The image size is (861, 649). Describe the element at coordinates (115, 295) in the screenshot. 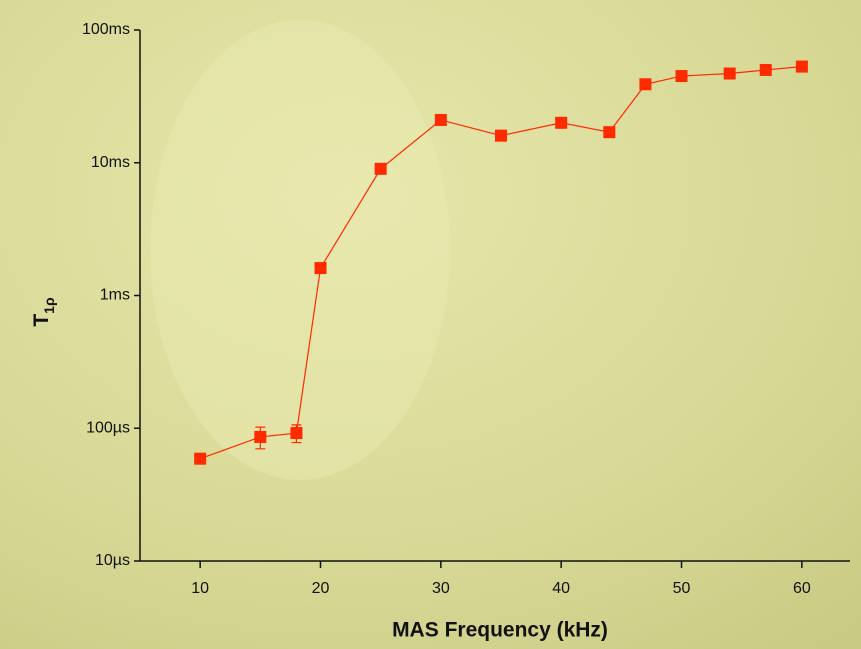

I see `y-tick-label: 1ms` at that location.